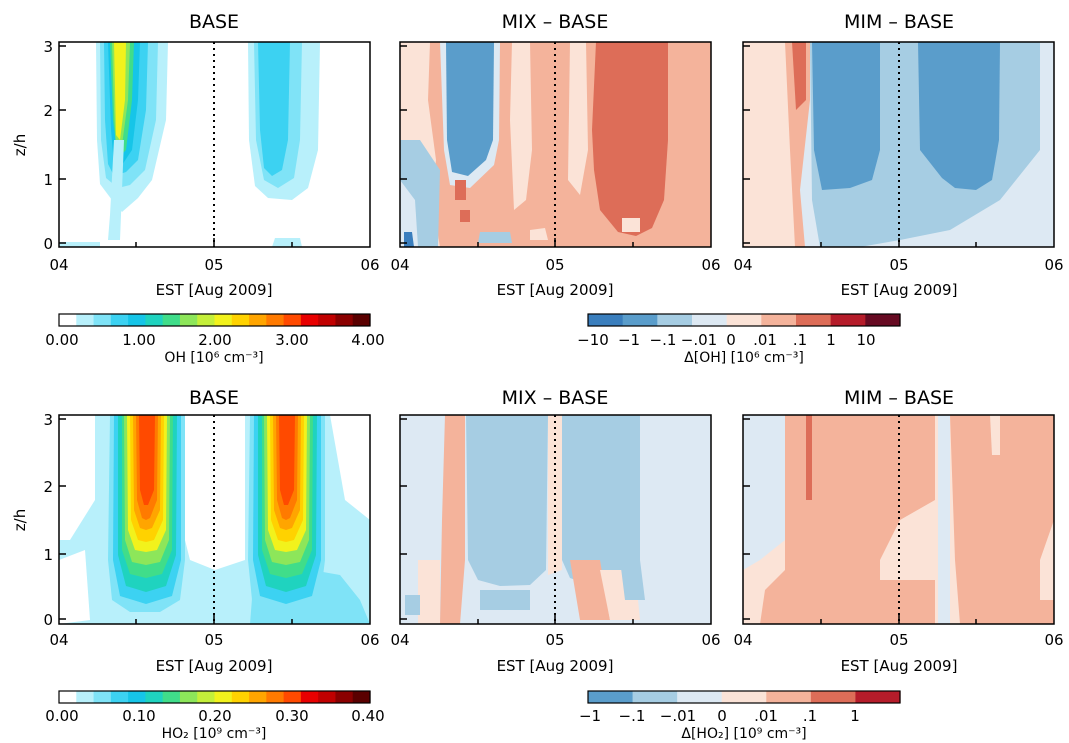 The image size is (1069, 743). I want to click on y-axis-label: z/h, so click(20, 145).